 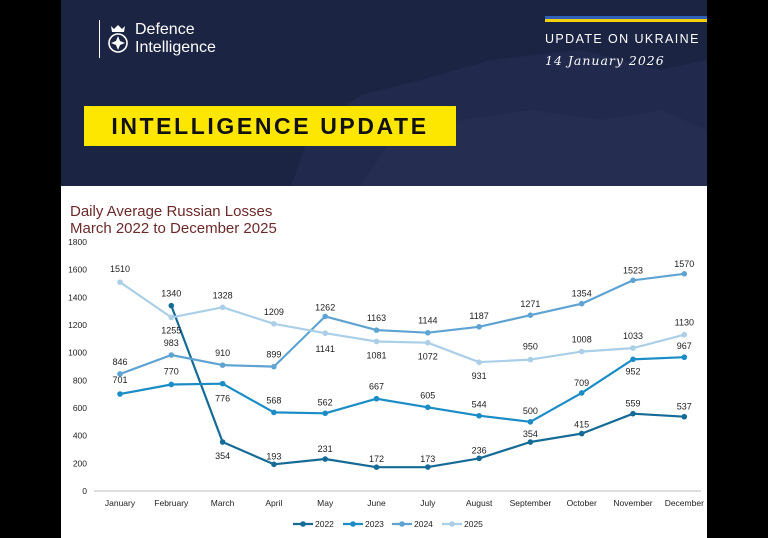 I want to click on data-label-2025: 1072, so click(x=428, y=357).